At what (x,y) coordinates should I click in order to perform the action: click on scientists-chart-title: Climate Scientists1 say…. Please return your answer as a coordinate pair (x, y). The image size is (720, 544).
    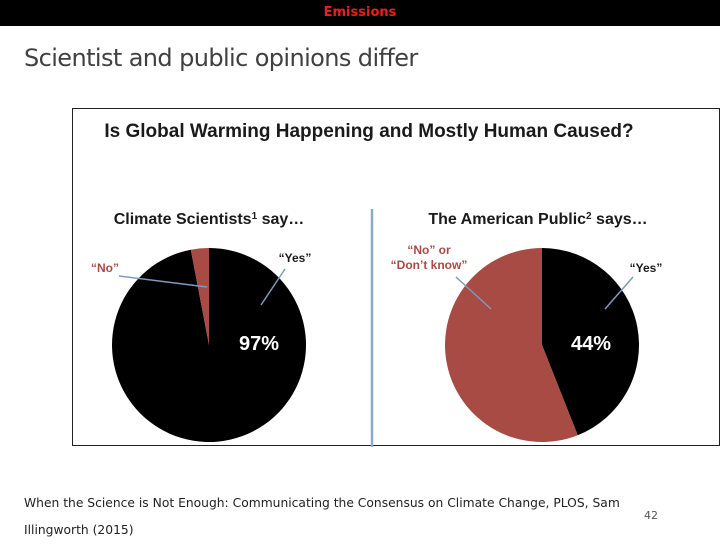
    Looking at the image, I should click on (209, 220).